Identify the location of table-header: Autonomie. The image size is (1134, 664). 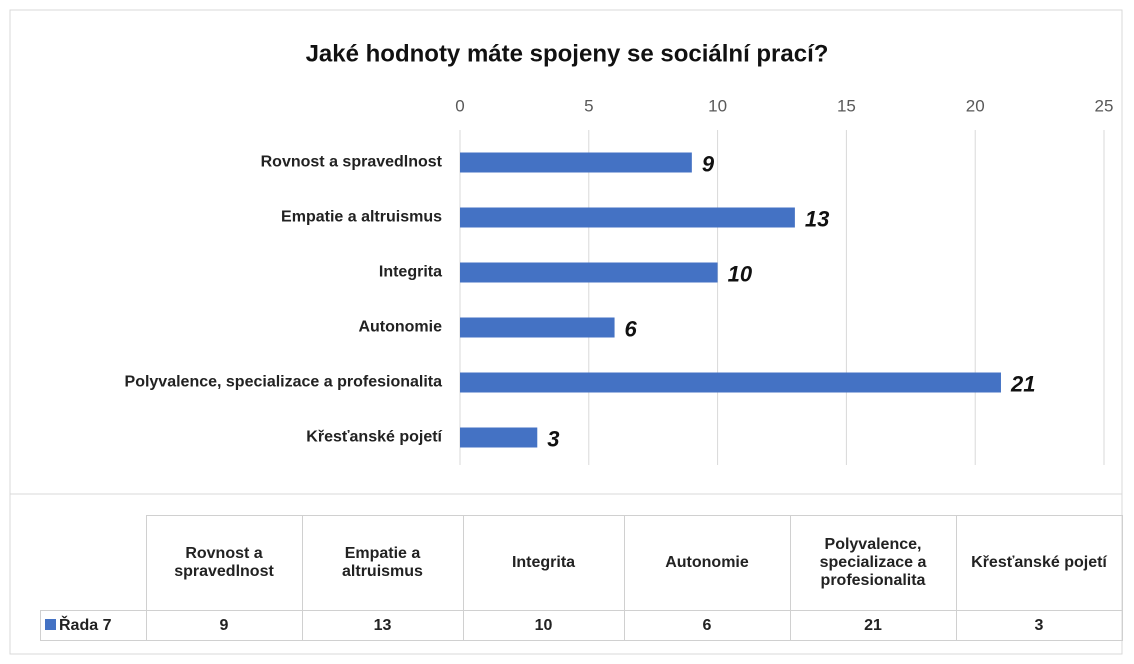
(707, 563).